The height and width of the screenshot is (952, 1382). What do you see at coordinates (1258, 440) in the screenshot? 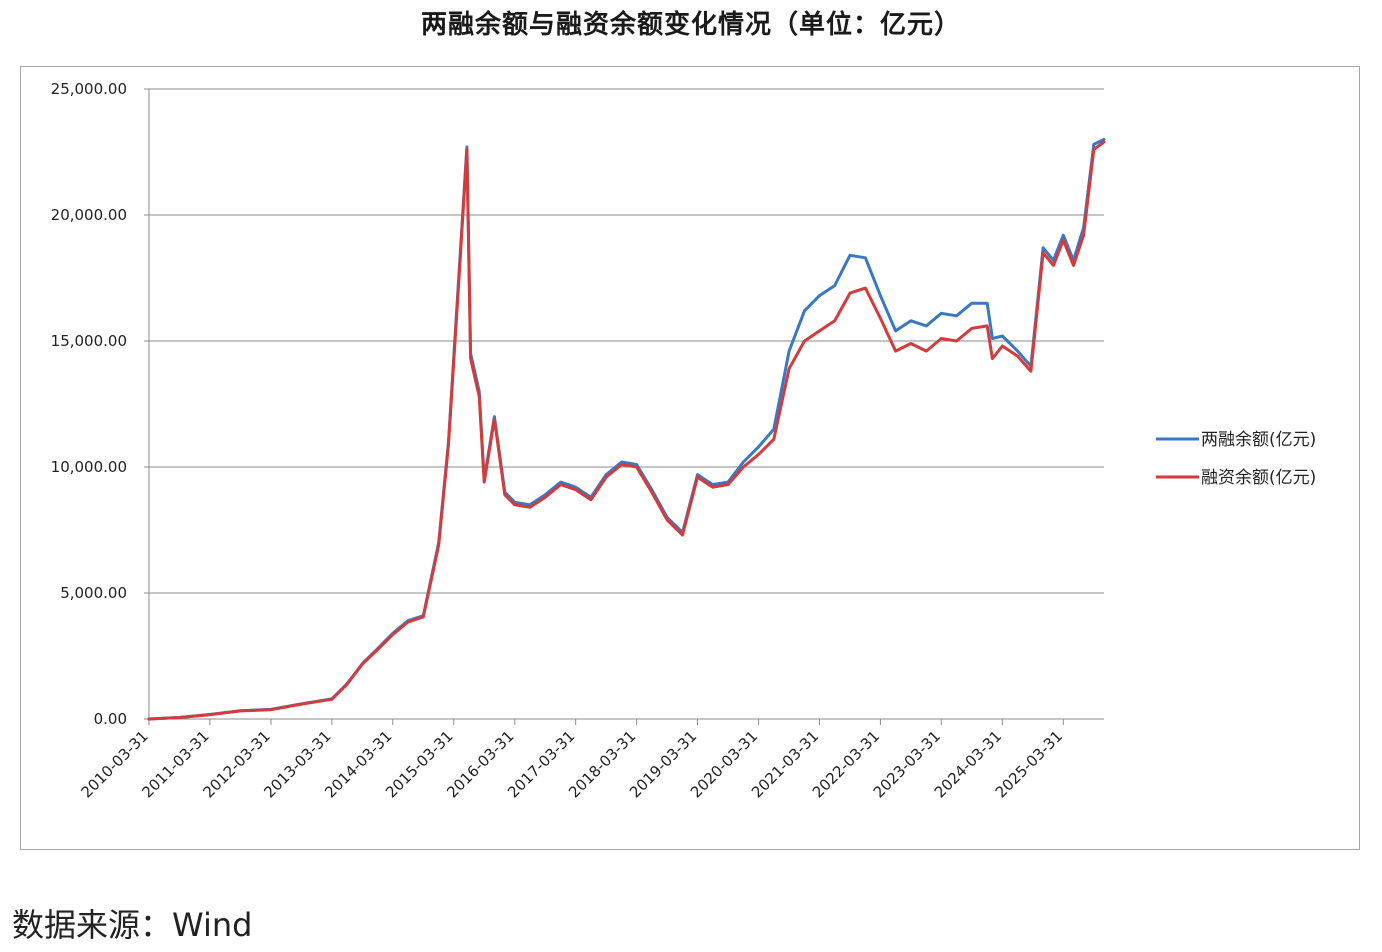
I see `legend-label-1: 两融余额(亿元)` at bounding box center [1258, 440].